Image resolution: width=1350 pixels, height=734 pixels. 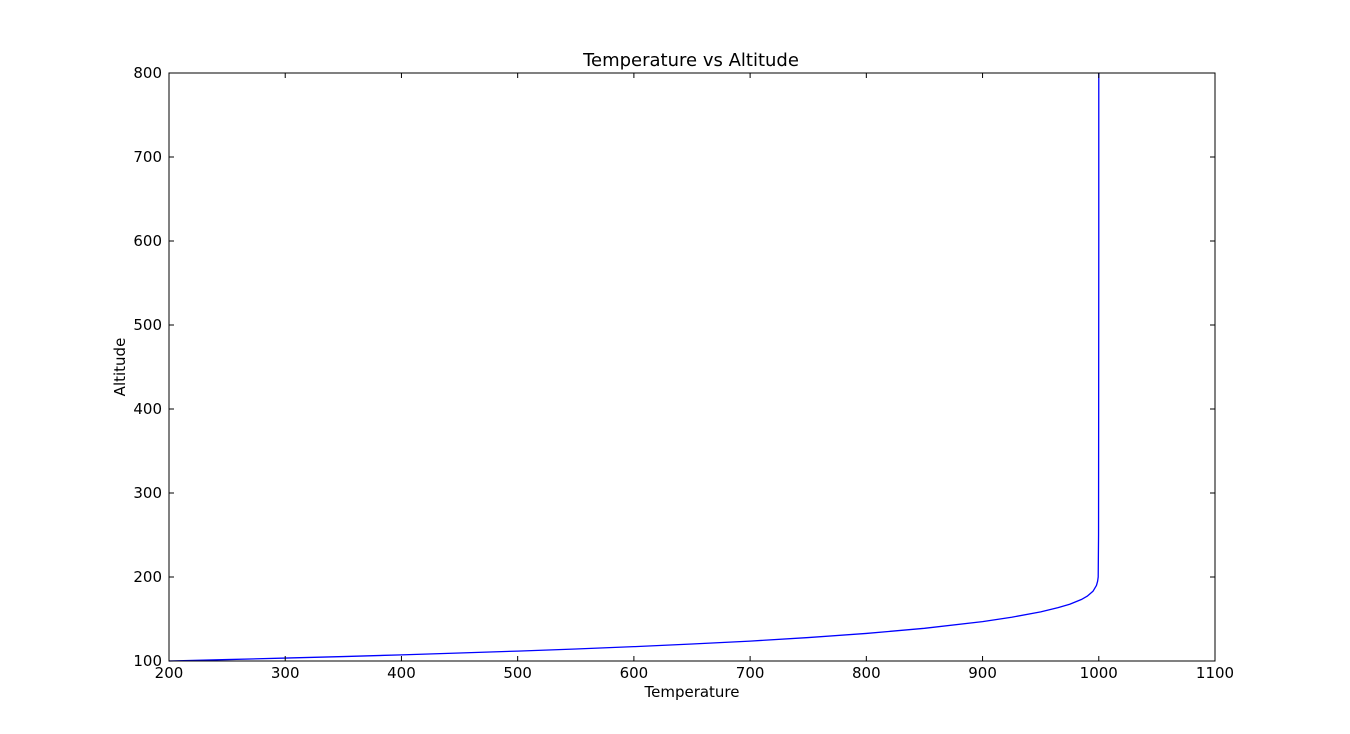 I want to click on chart-title: Temperature vs Altitude, so click(x=690, y=60).